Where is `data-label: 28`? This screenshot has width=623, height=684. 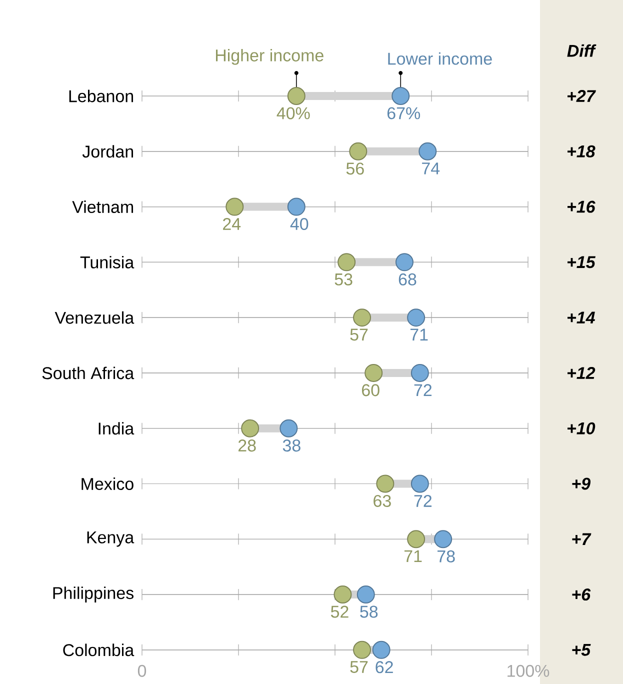 data-label: 28 is located at coordinates (247, 446).